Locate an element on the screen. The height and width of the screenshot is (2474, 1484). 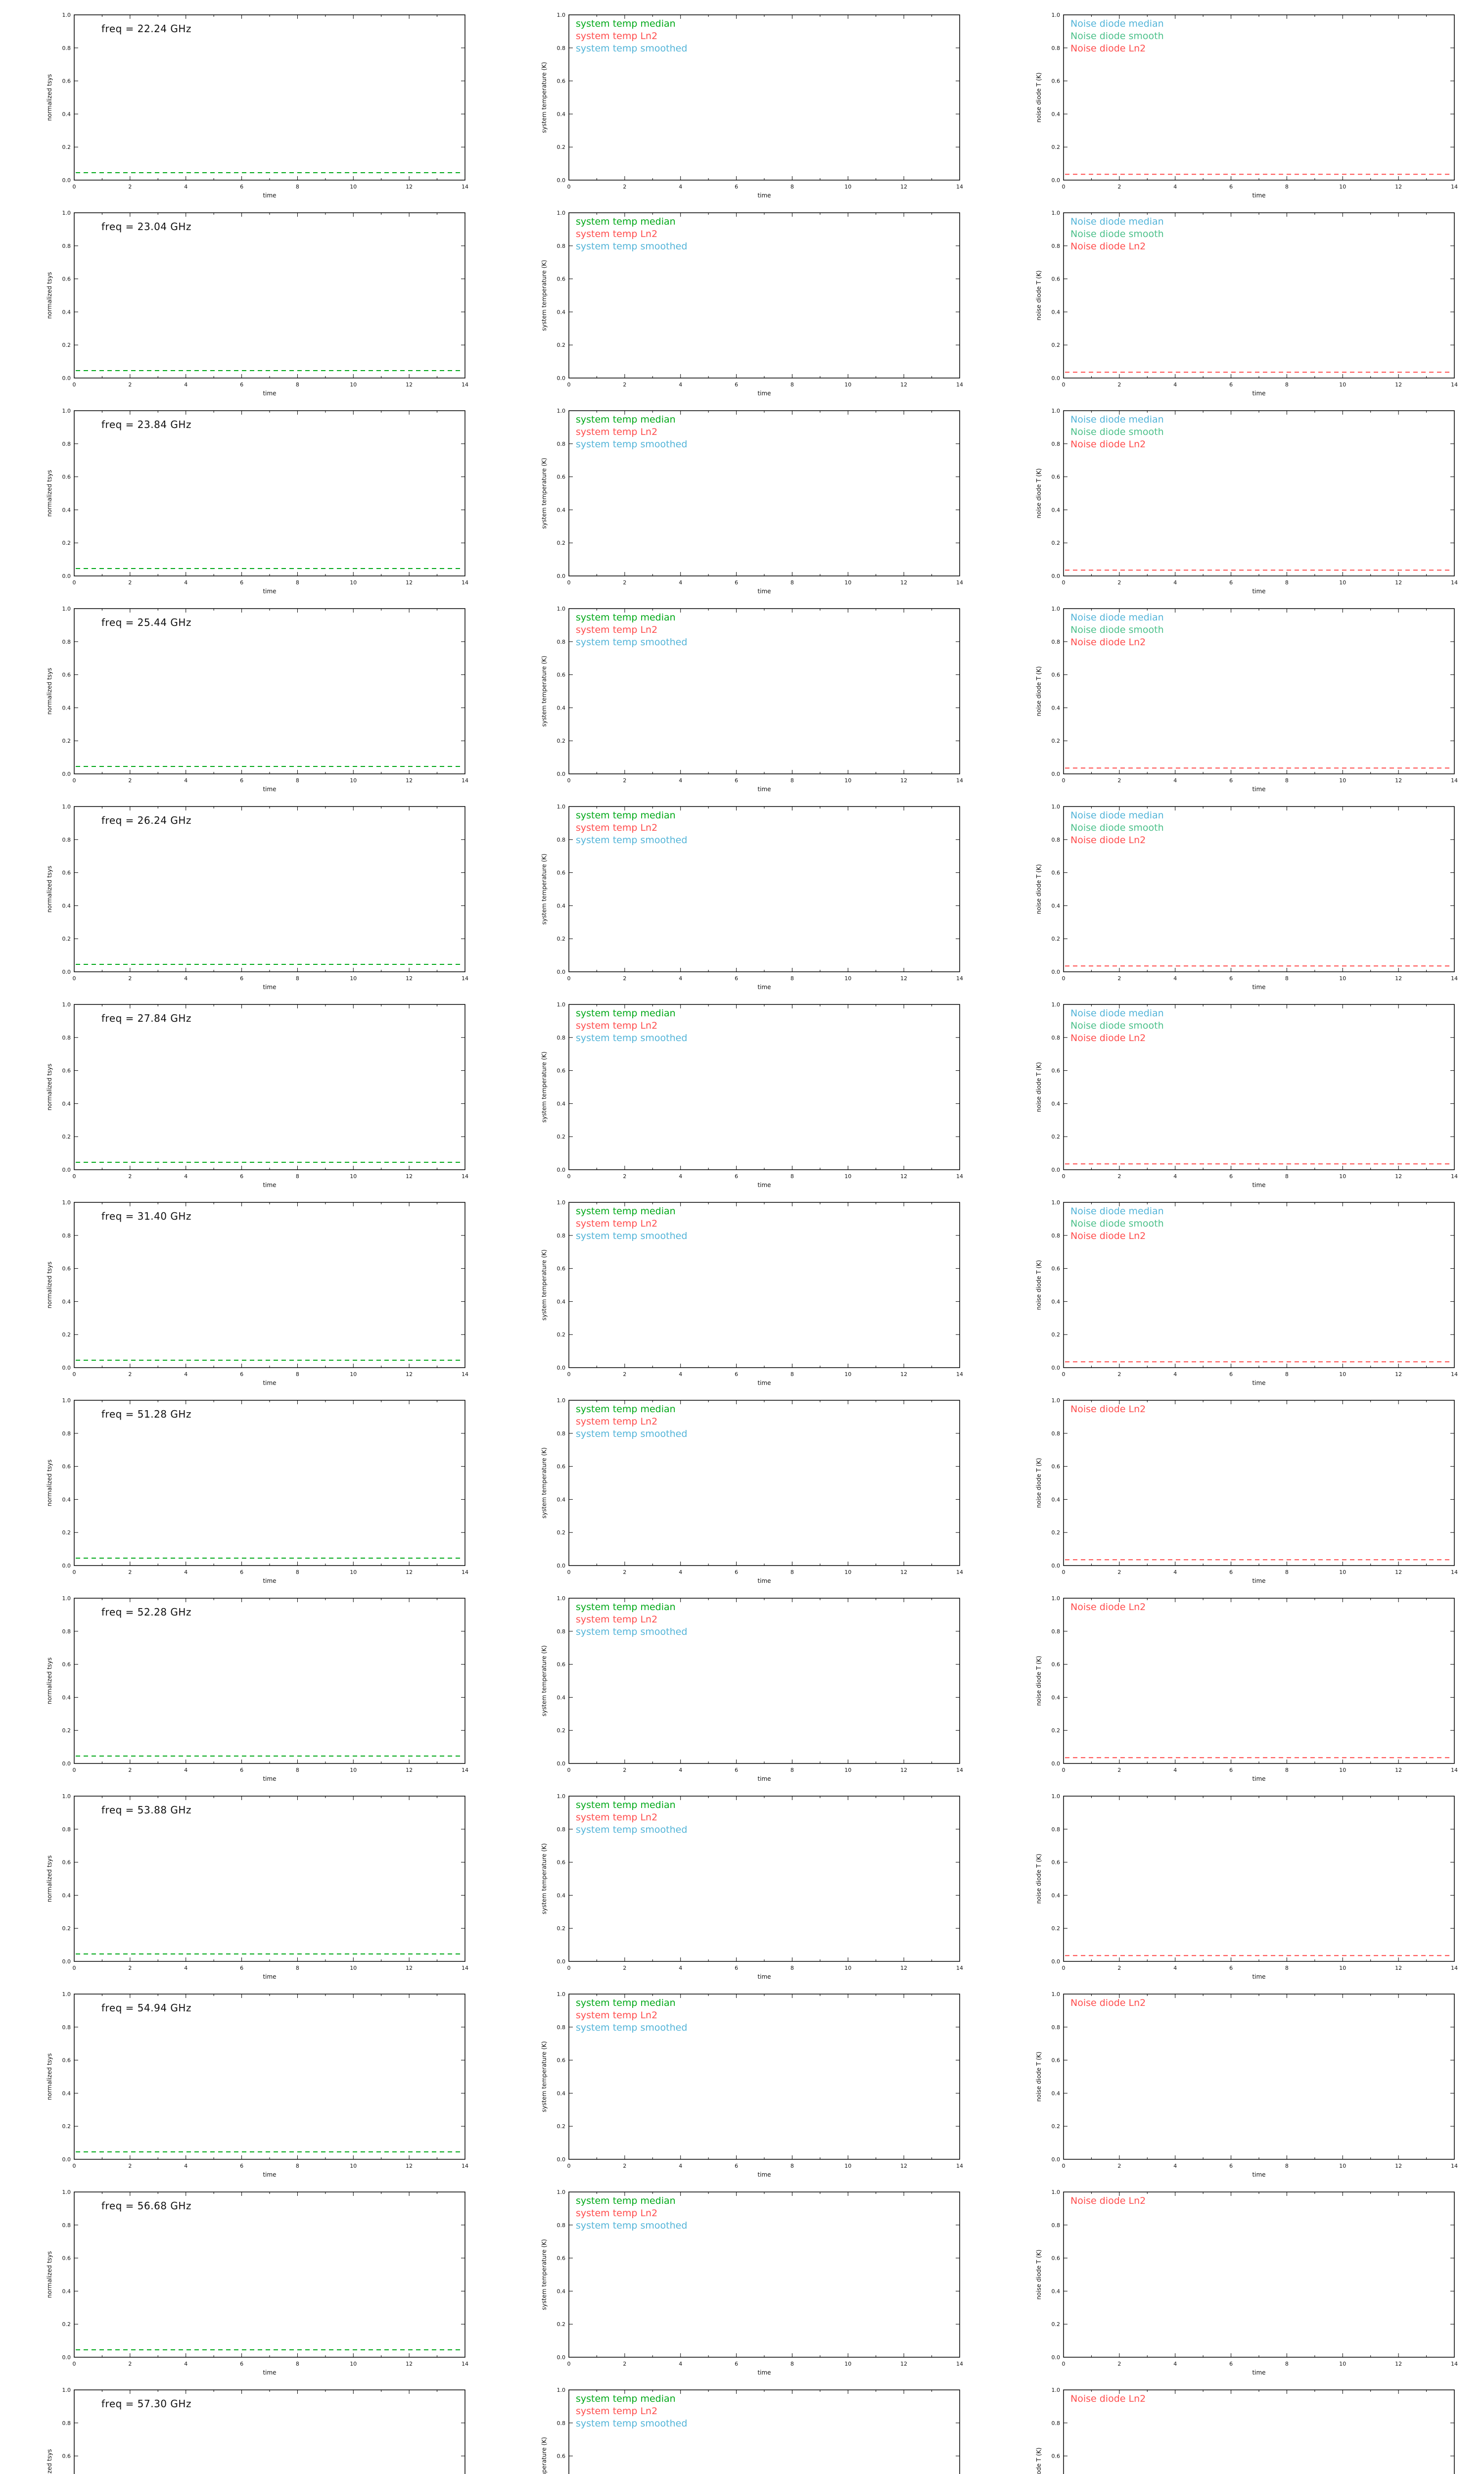
legend-entry: system temp median is located at coordinates (626, 2003).